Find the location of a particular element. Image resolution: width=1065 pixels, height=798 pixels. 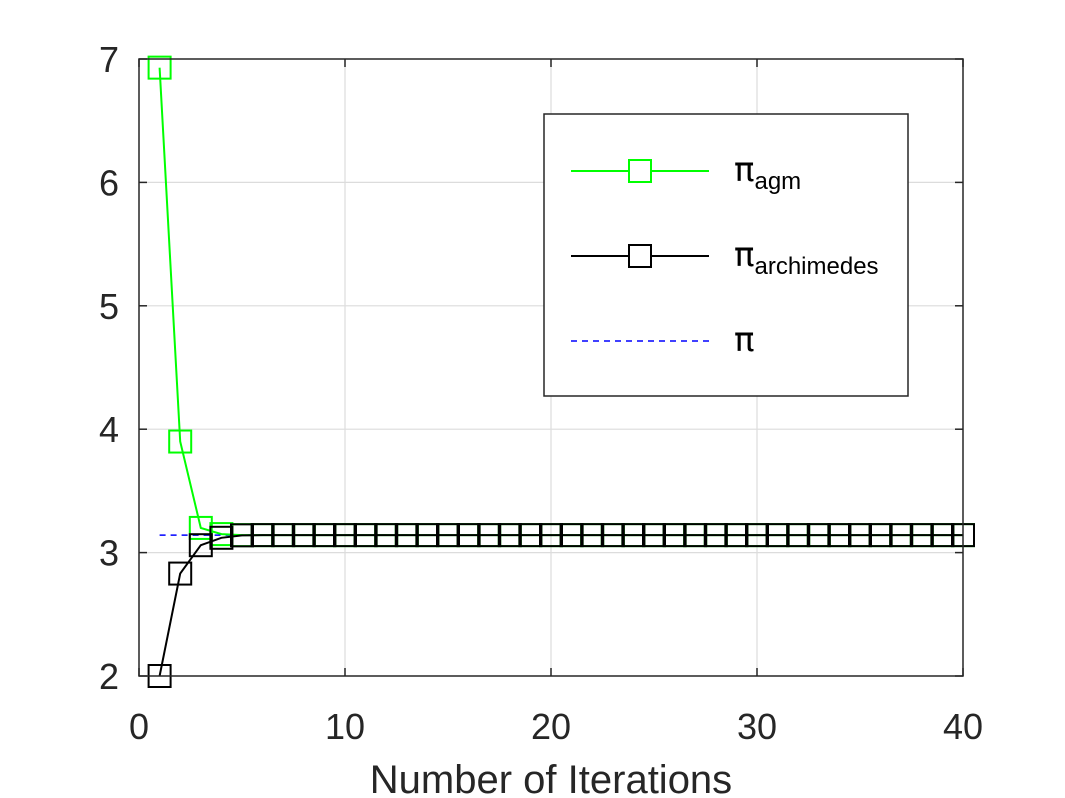

y-tick-label: 2 is located at coordinates (109, 676).